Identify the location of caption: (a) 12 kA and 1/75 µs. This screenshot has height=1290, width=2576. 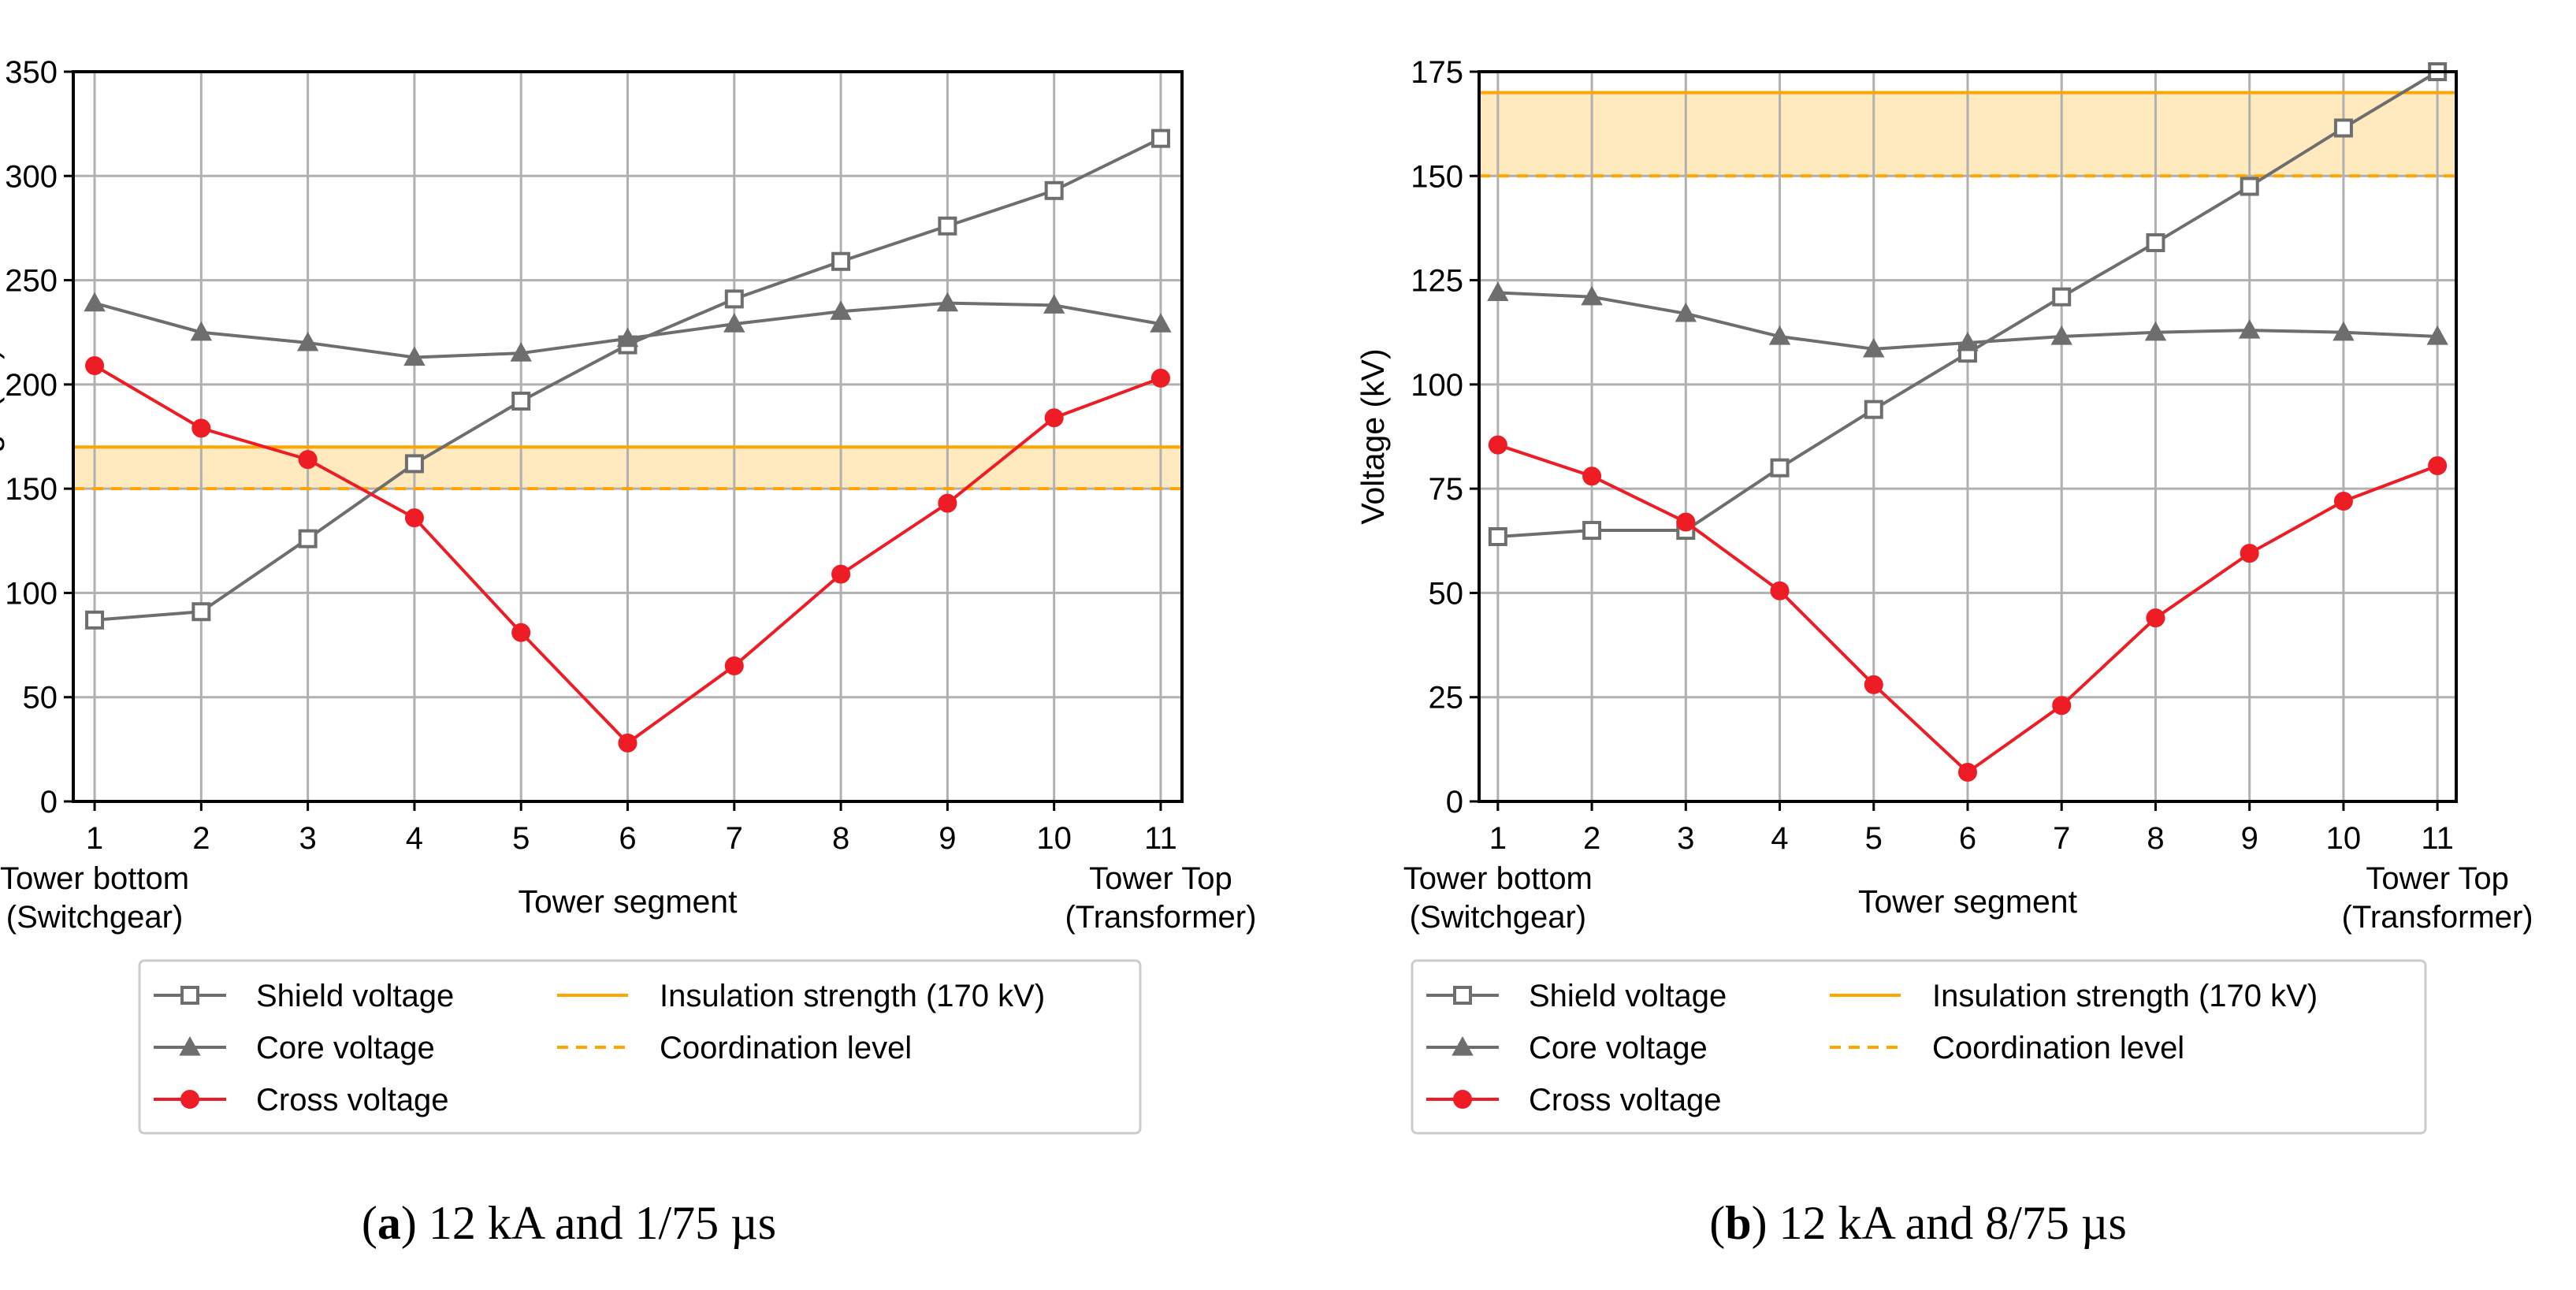
(569, 1223).